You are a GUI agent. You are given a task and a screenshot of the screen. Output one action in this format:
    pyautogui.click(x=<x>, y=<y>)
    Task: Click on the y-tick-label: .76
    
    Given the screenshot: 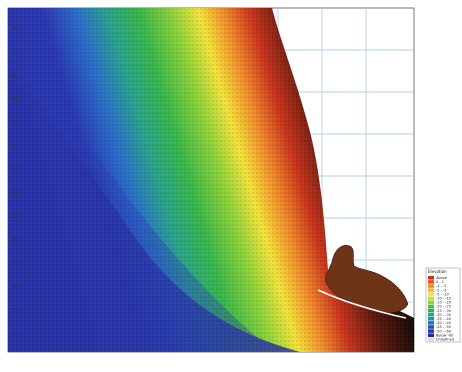 What is the action you would take?
    pyautogui.click(x=14, y=288)
    